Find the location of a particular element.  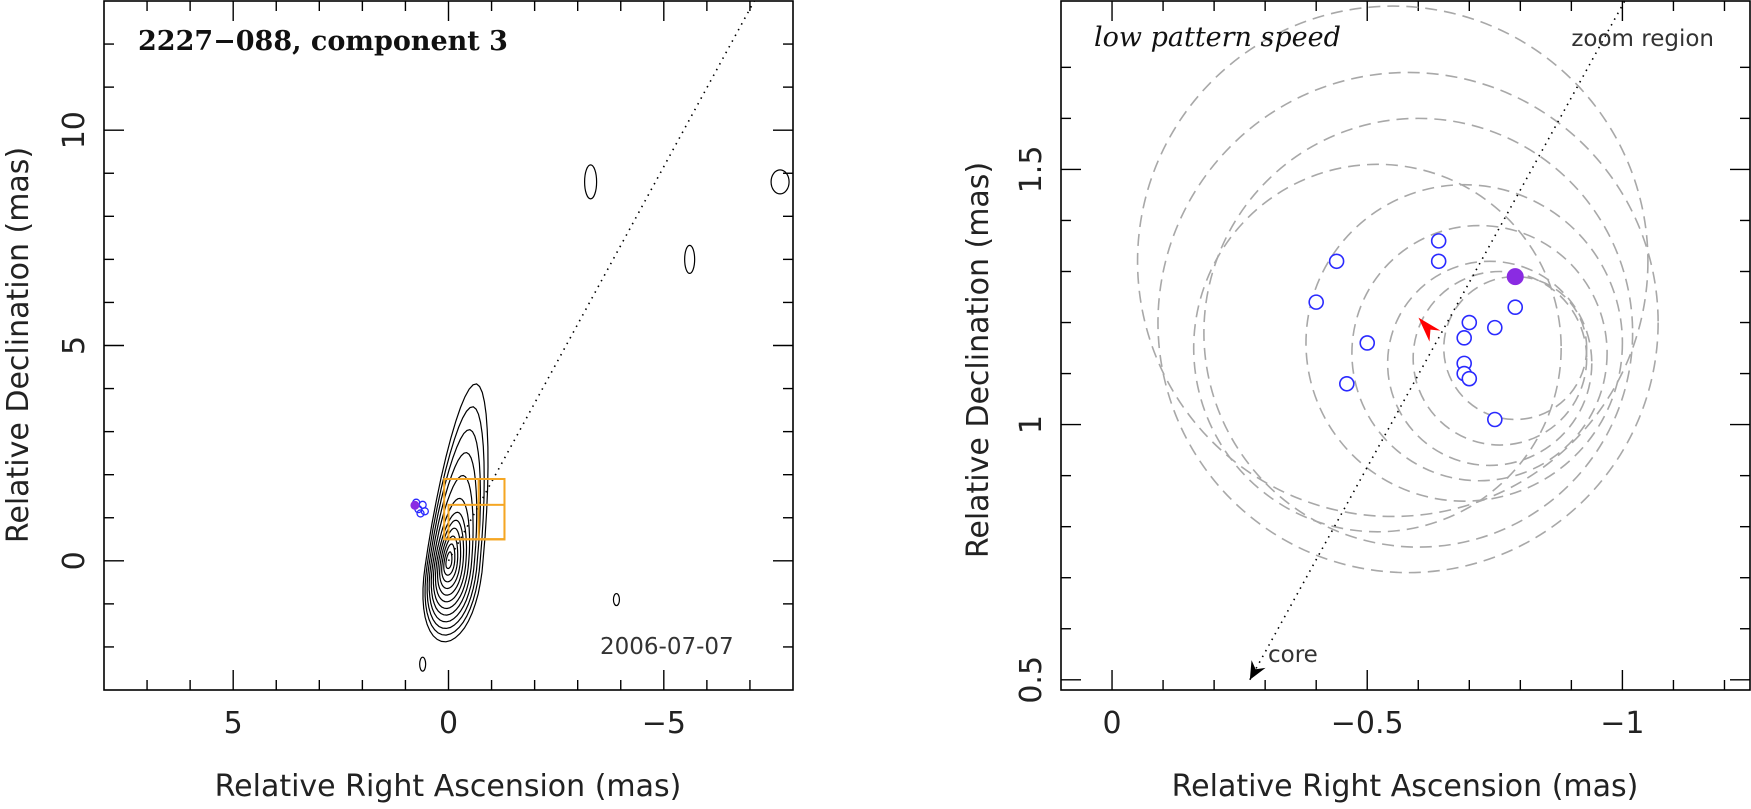

right-y-tick-label: 0.5 is located at coordinates (1031, 680).